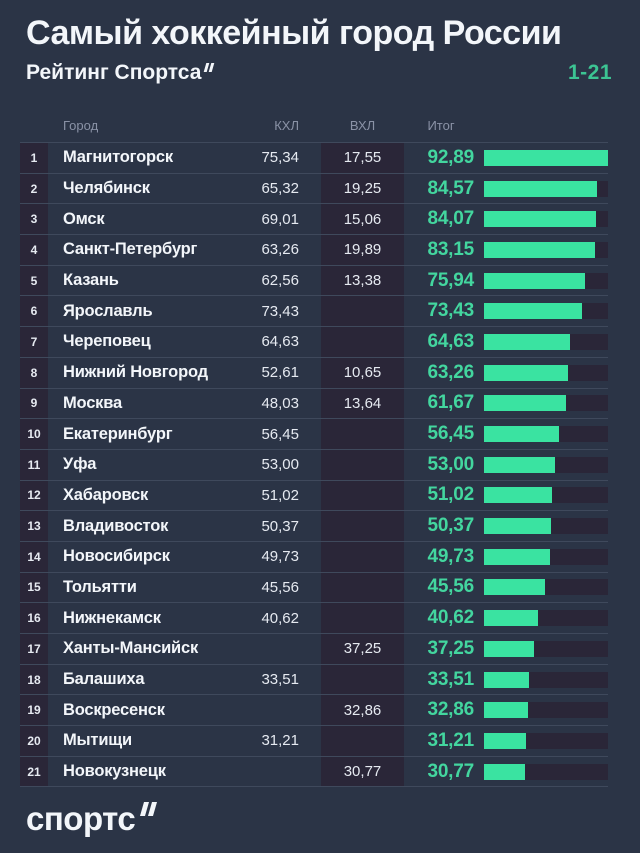 The width and height of the screenshot is (640, 853). I want to click on rank-cell: 21, so click(34, 771).